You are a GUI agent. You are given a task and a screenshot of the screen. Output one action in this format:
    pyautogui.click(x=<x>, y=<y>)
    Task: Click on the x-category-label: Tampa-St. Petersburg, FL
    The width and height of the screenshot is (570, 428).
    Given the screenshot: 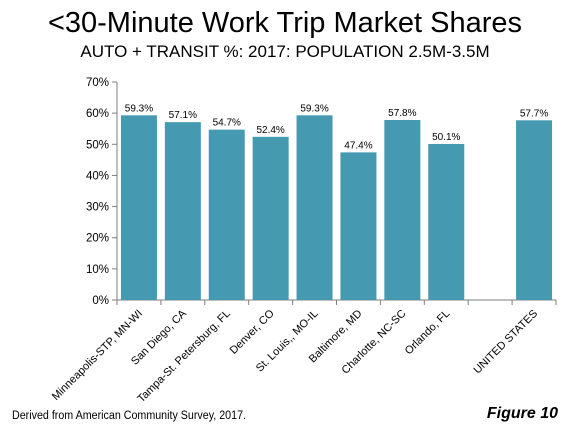 What is the action you would take?
    pyautogui.click(x=184, y=357)
    